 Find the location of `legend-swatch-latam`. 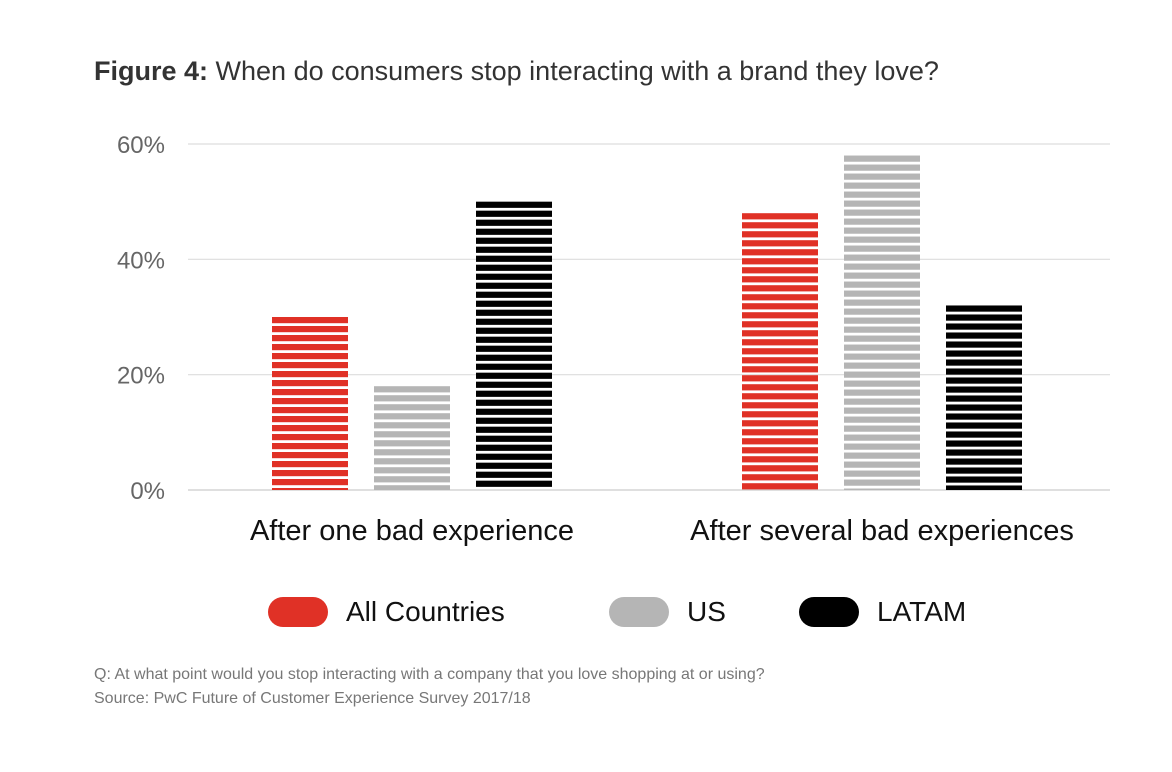

legend-swatch-latam is located at coordinates (829, 612).